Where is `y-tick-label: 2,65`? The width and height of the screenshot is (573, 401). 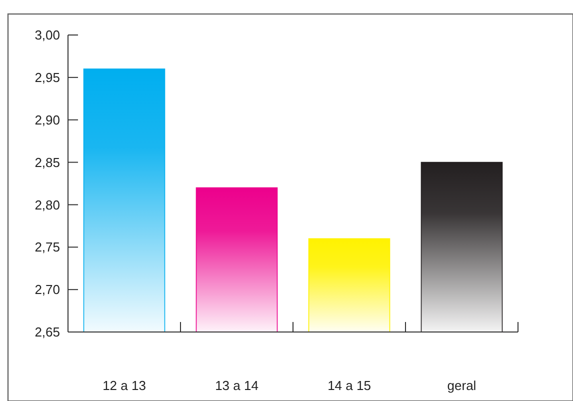
y-tick-label: 2,65 is located at coordinates (47, 332).